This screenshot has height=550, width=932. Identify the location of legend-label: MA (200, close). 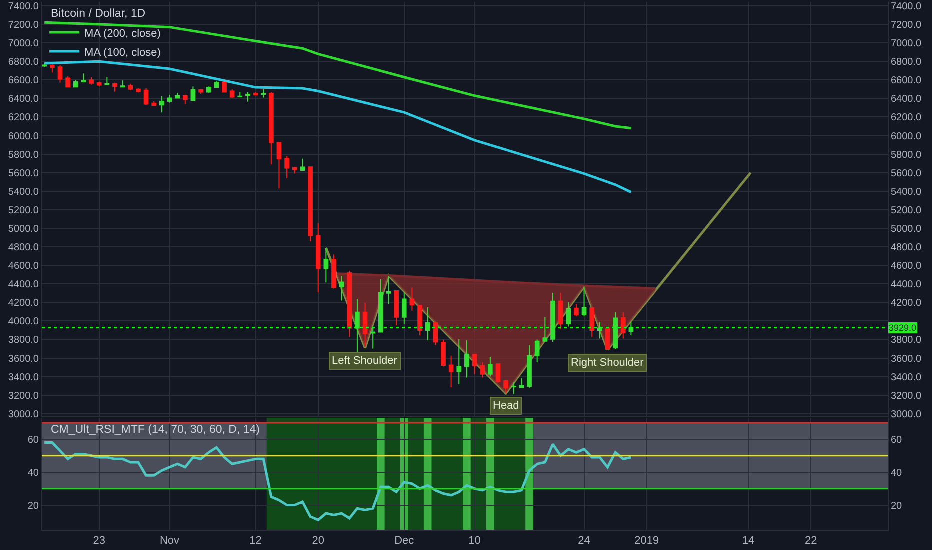
(122, 34).